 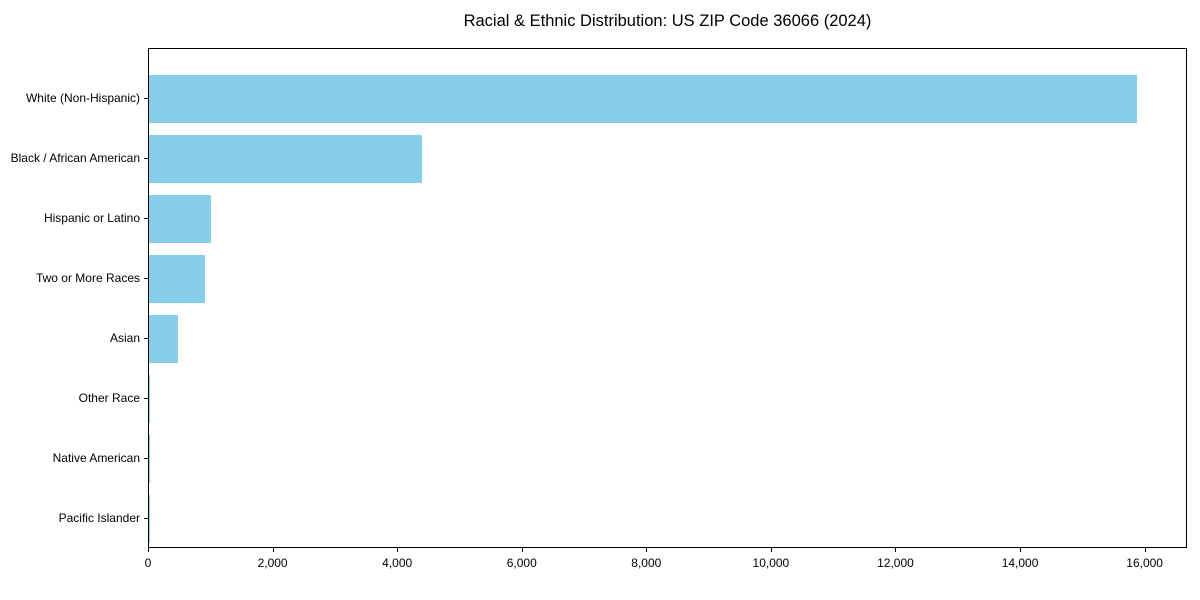 What do you see at coordinates (82, 97) in the screenshot?
I see `y-tick-label: White (Non-Hispanic)` at bounding box center [82, 97].